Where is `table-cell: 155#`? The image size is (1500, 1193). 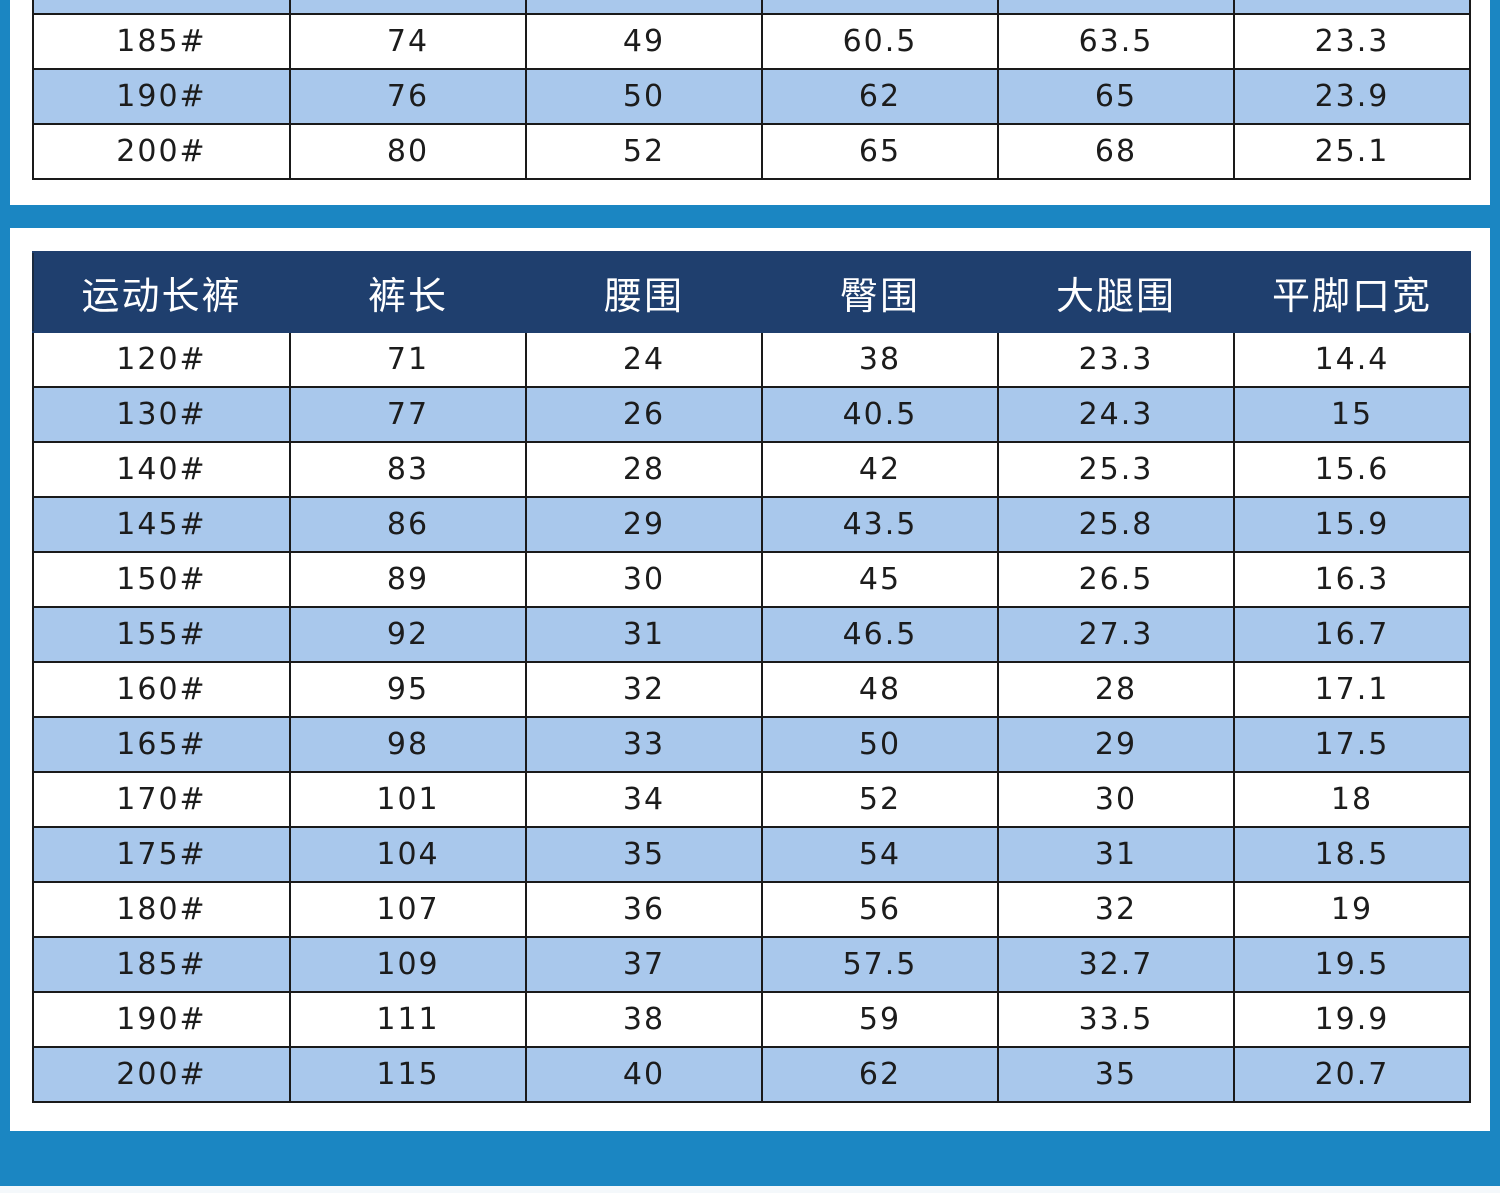
table-cell: 155# is located at coordinates (161, 634).